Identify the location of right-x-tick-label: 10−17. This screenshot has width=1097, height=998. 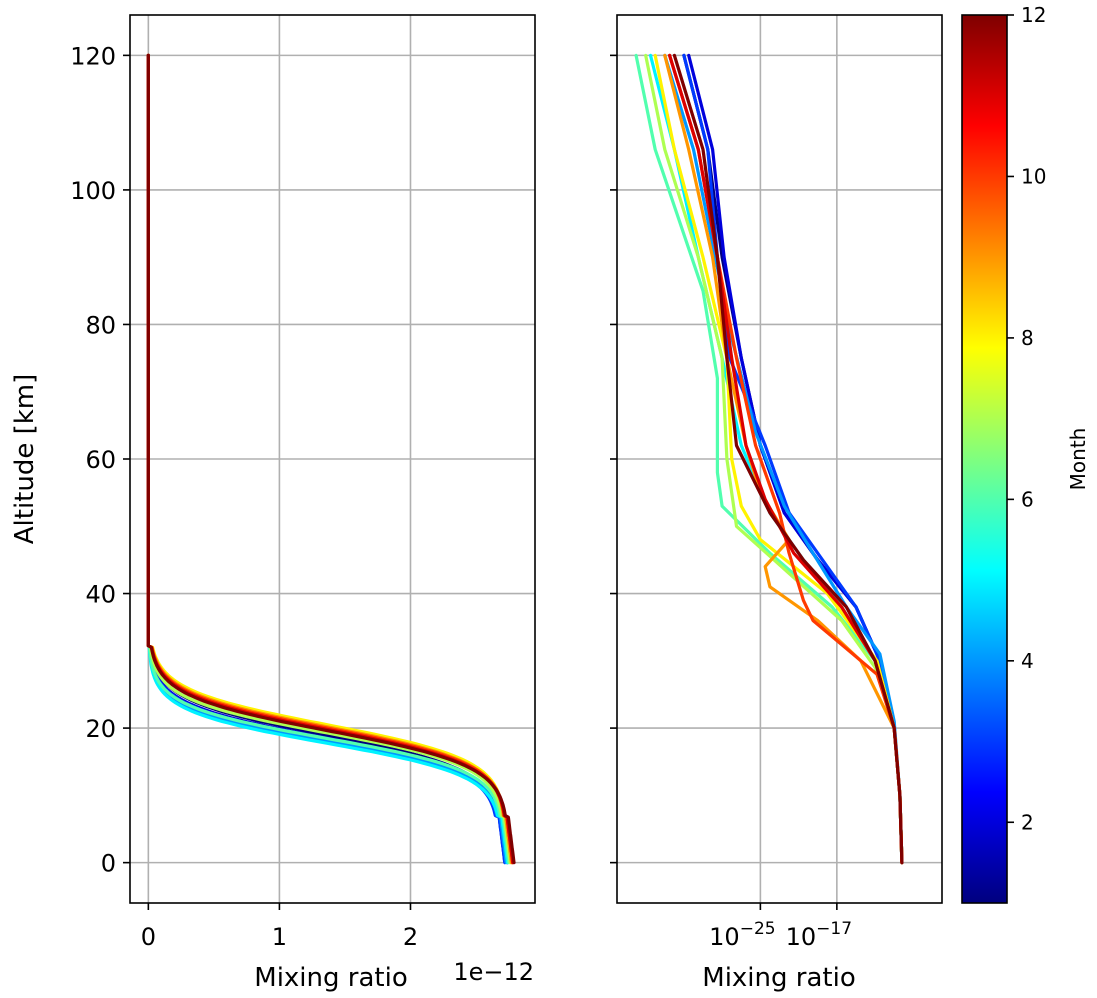
(819, 935).